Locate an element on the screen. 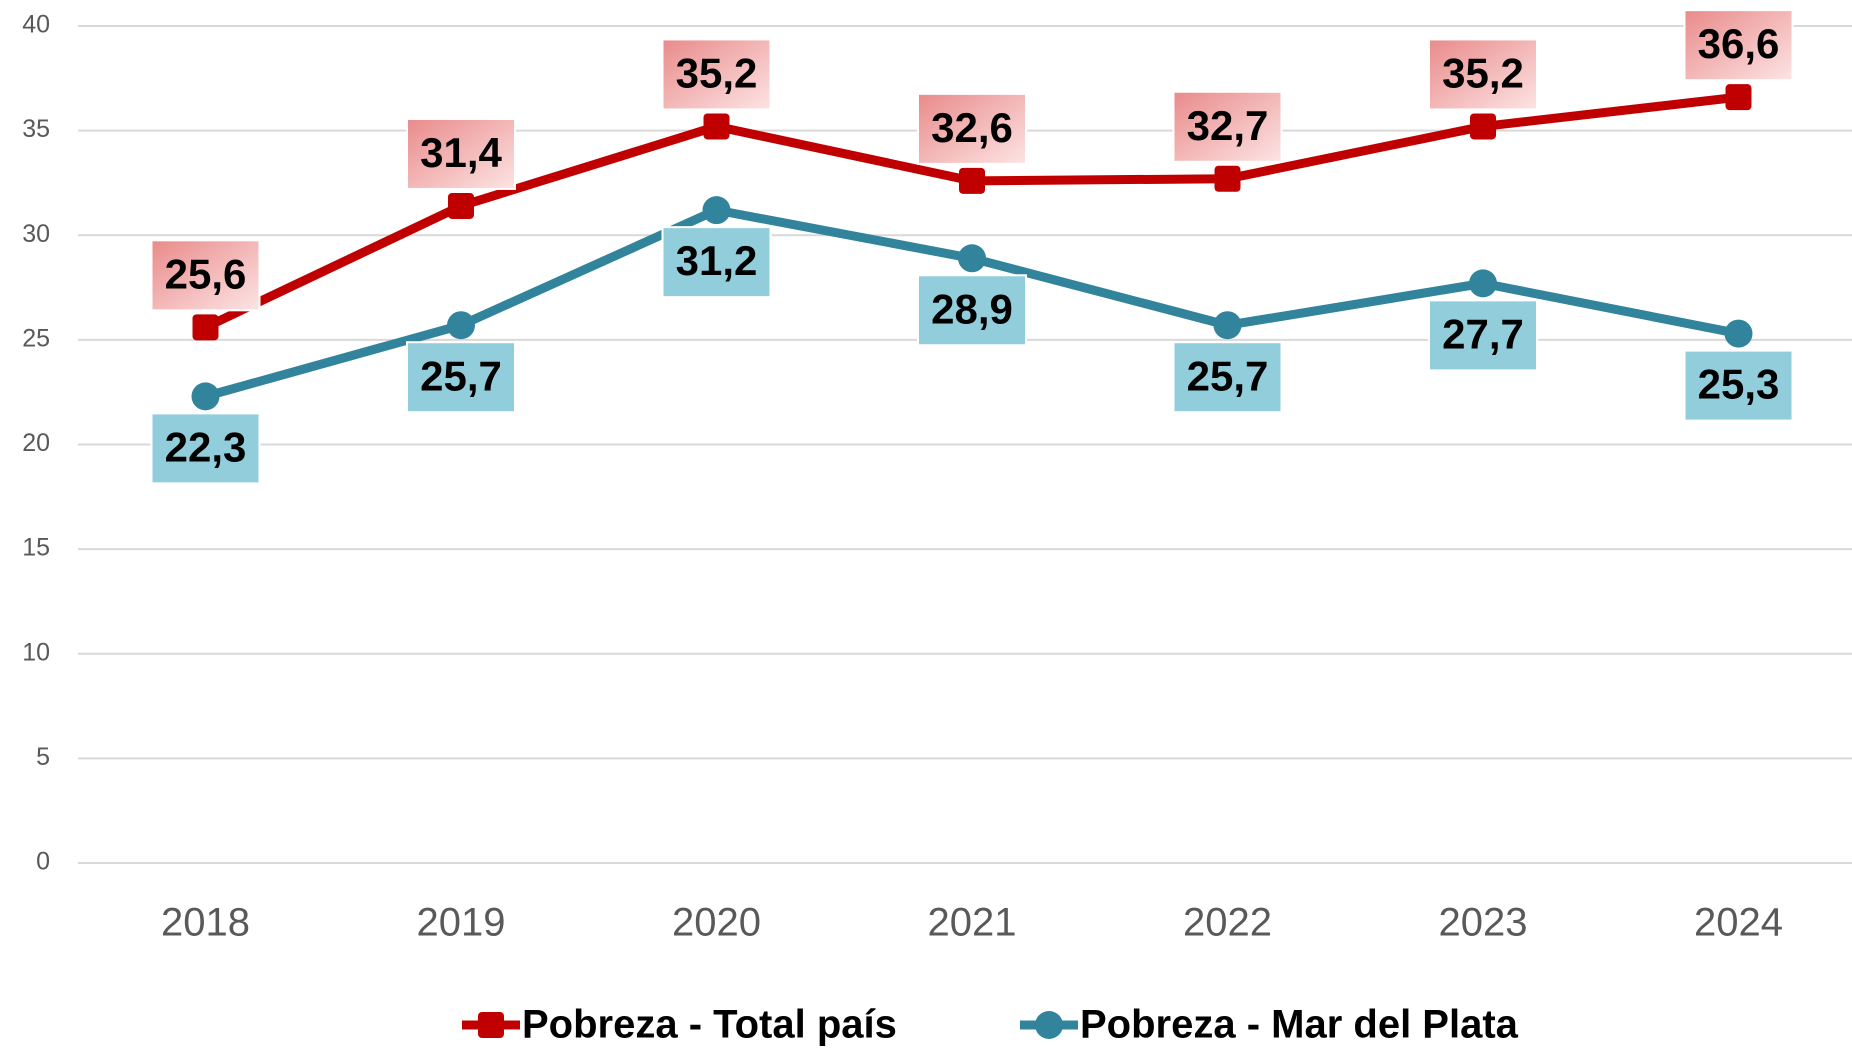  data-label: 22,3 is located at coordinates (206, 446).